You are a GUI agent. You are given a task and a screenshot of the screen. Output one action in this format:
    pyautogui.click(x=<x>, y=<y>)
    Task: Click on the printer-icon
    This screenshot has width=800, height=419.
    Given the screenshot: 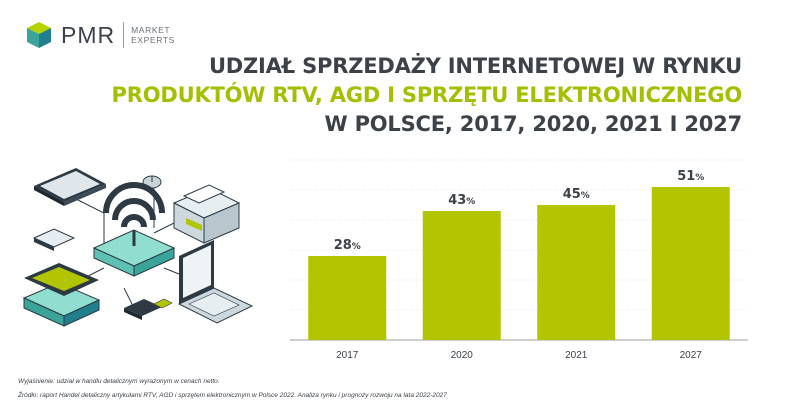 What is the action you would take?
    pyautogui.click(x=206, y=214)
    